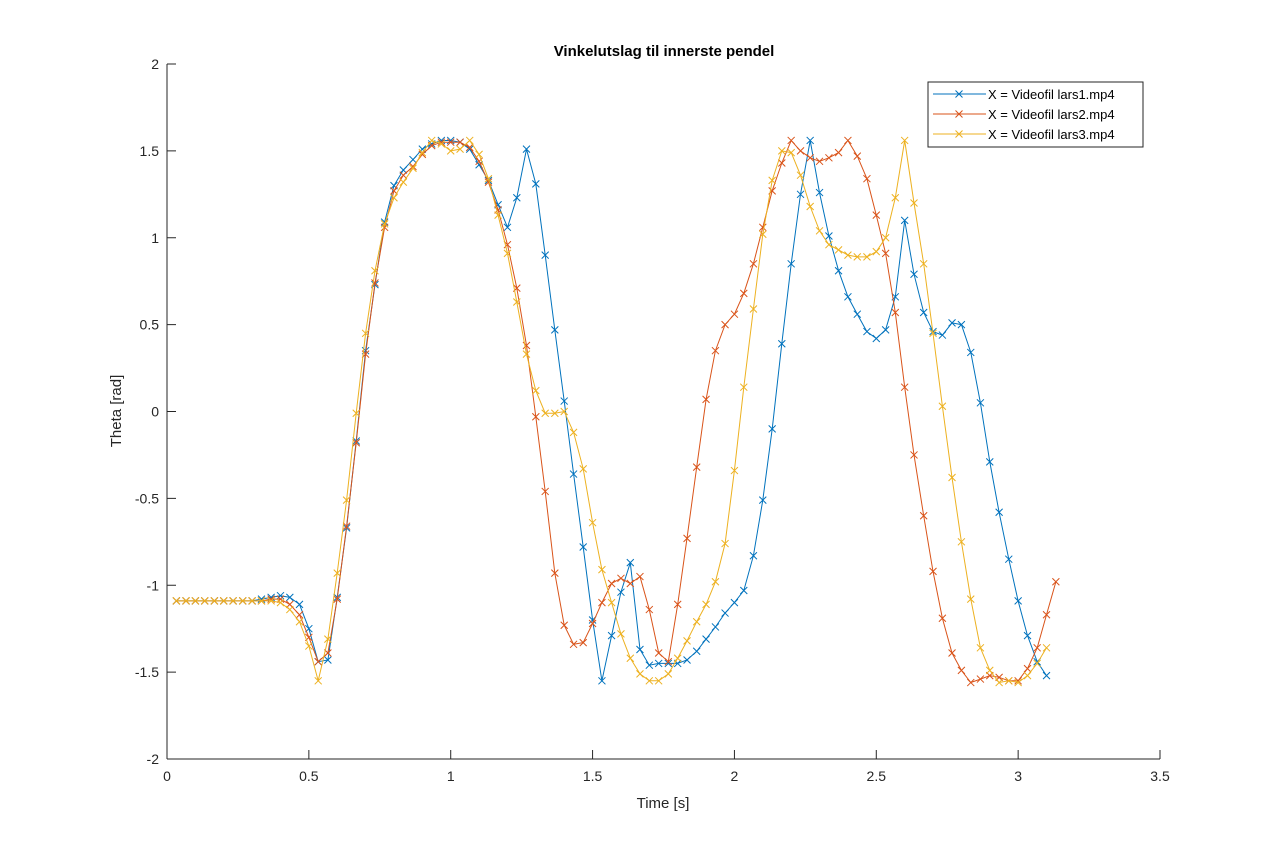  What do you see at coordinates (153, 759) in the screenshot?
I see `y-tick-label: -2` at bounding box center [153, 759].